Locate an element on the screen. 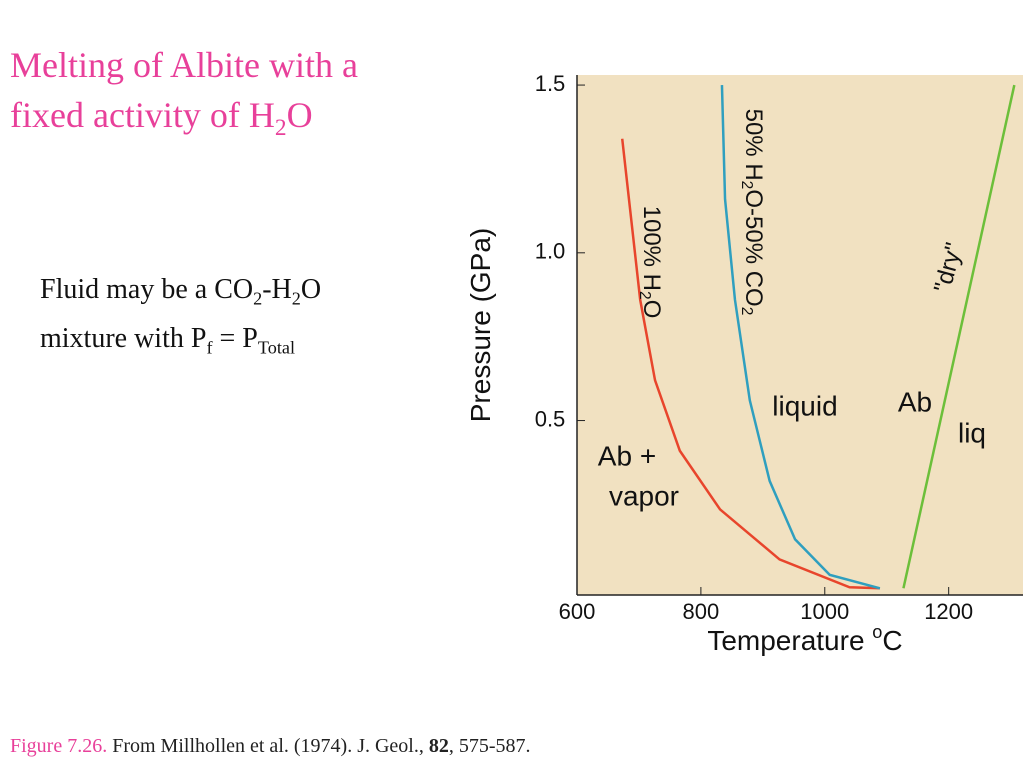  text-run: f is located at coordinates (209, 347).